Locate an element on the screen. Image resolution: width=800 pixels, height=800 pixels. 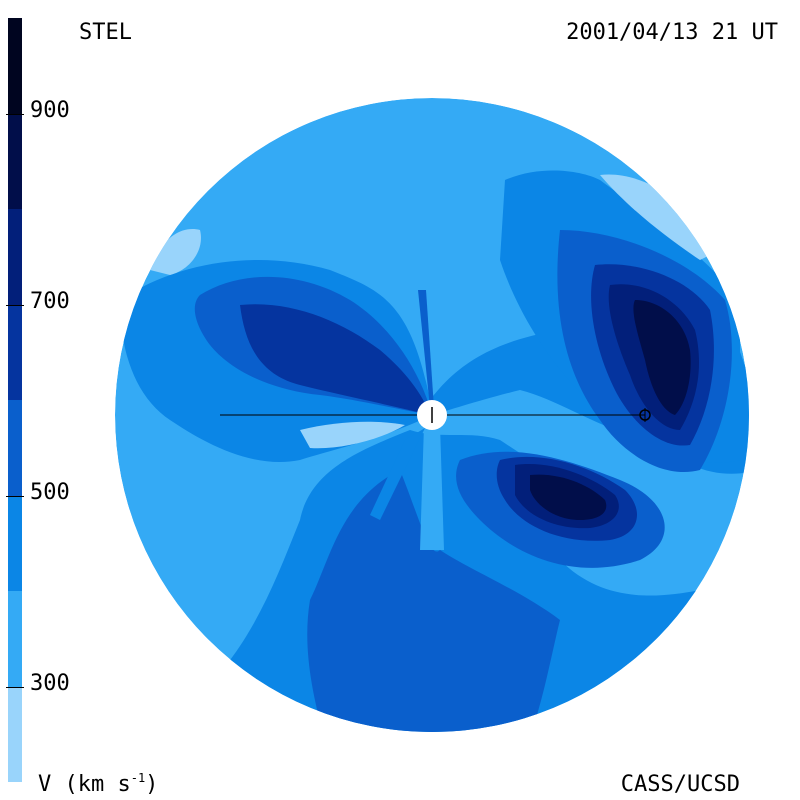
colorbar-tick-label-300: 300 is located at coordinates (50, 683).